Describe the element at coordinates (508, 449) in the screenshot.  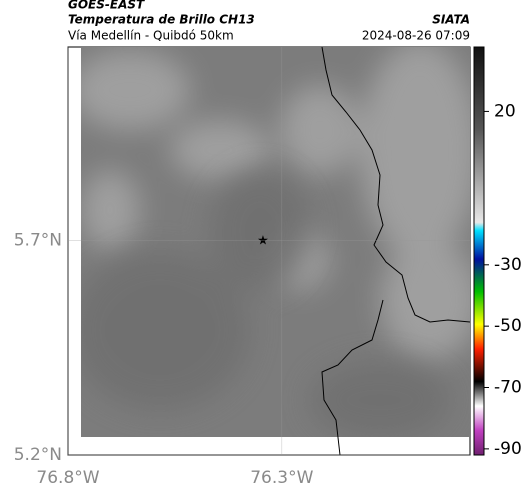
I see `colorbar-tick-label: -90` at that location.